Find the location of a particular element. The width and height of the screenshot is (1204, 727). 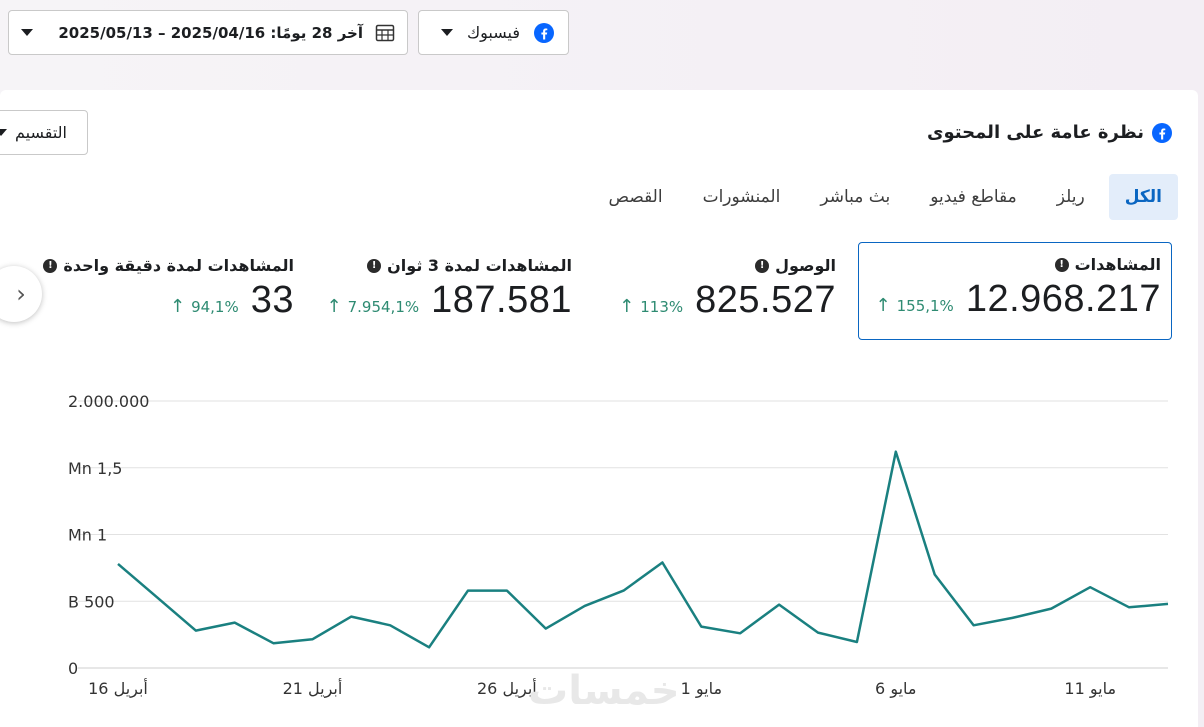

metric-reach: الوصول! 825.527 ↑ 113% is located at coordinates (727, 289).